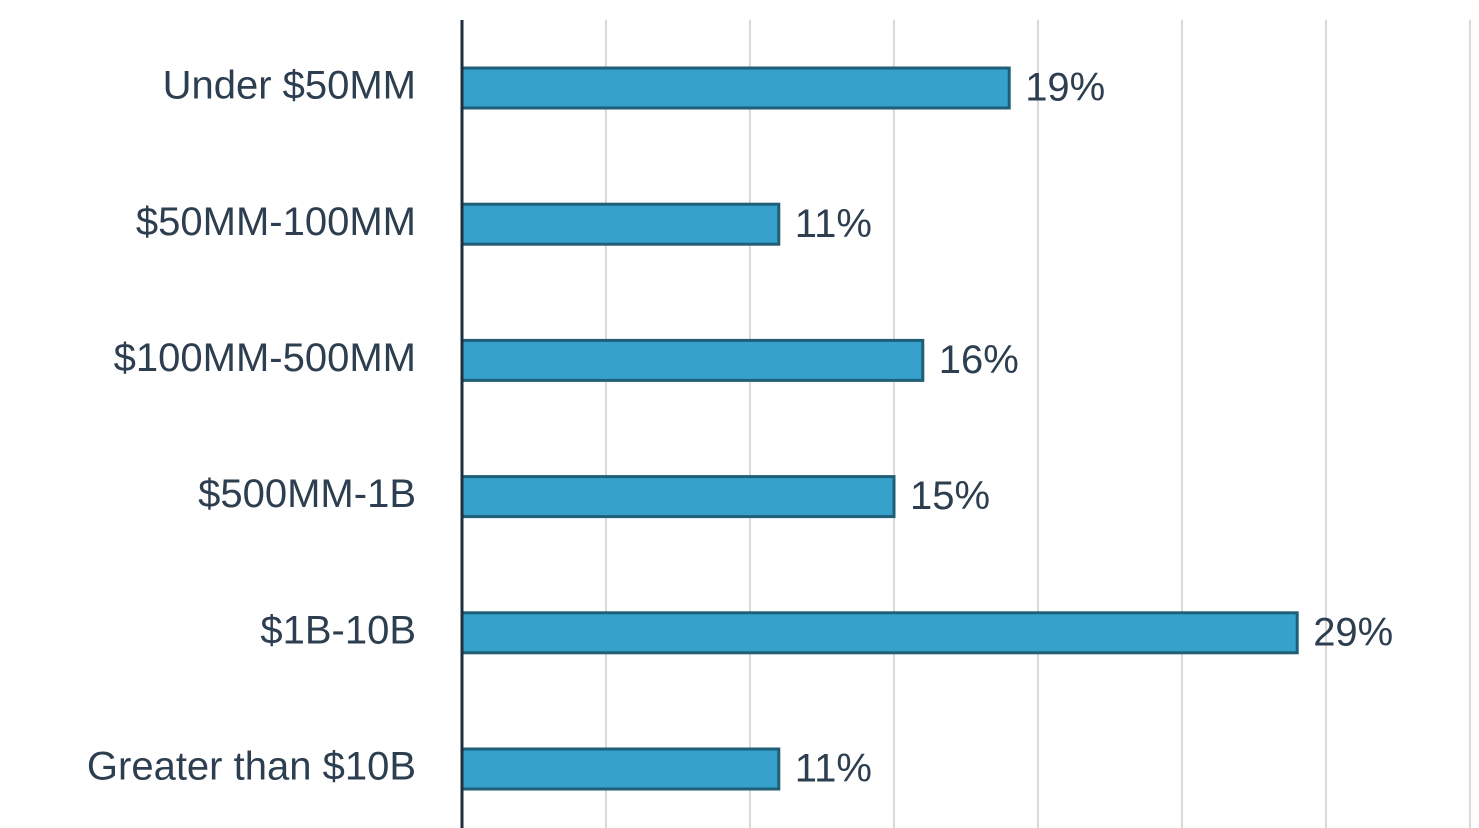 The width and height of the screenshot is (1479, 828). Describe the element at coordinates (289, 86) in the screenshot. I see `y-tick-label: Under $50MM` at that location.